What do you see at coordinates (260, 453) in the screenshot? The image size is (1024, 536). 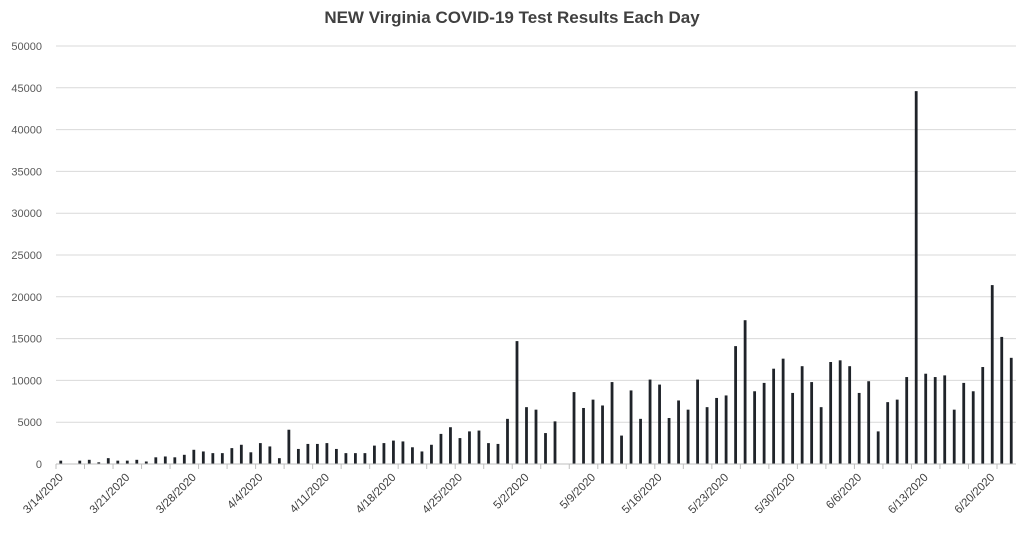 I see `bar-4-4-2020` at bounding box center [260, 453].